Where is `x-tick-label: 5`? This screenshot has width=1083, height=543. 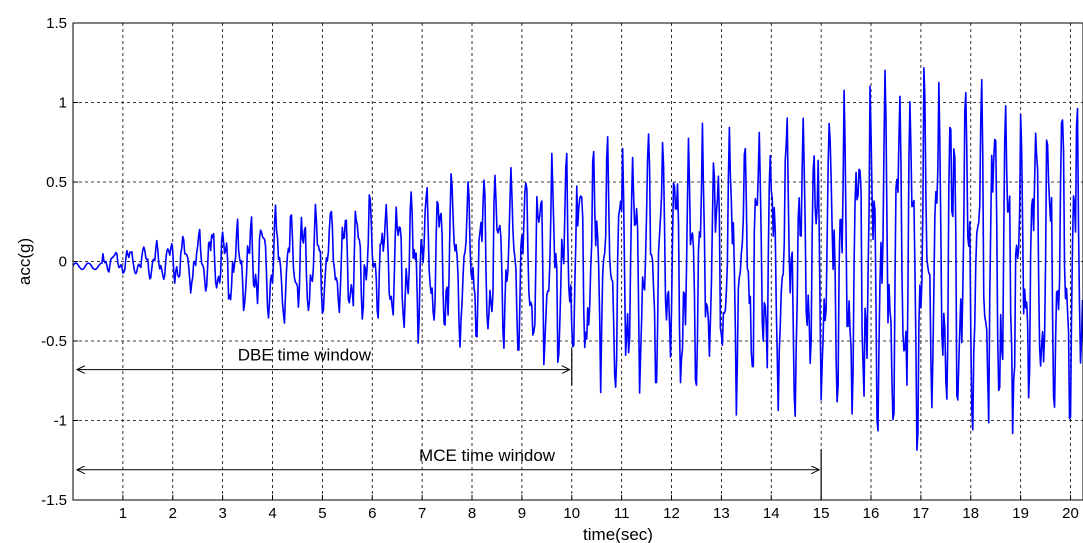
x-tick-label: 5 is located at coordinates (322, 513).